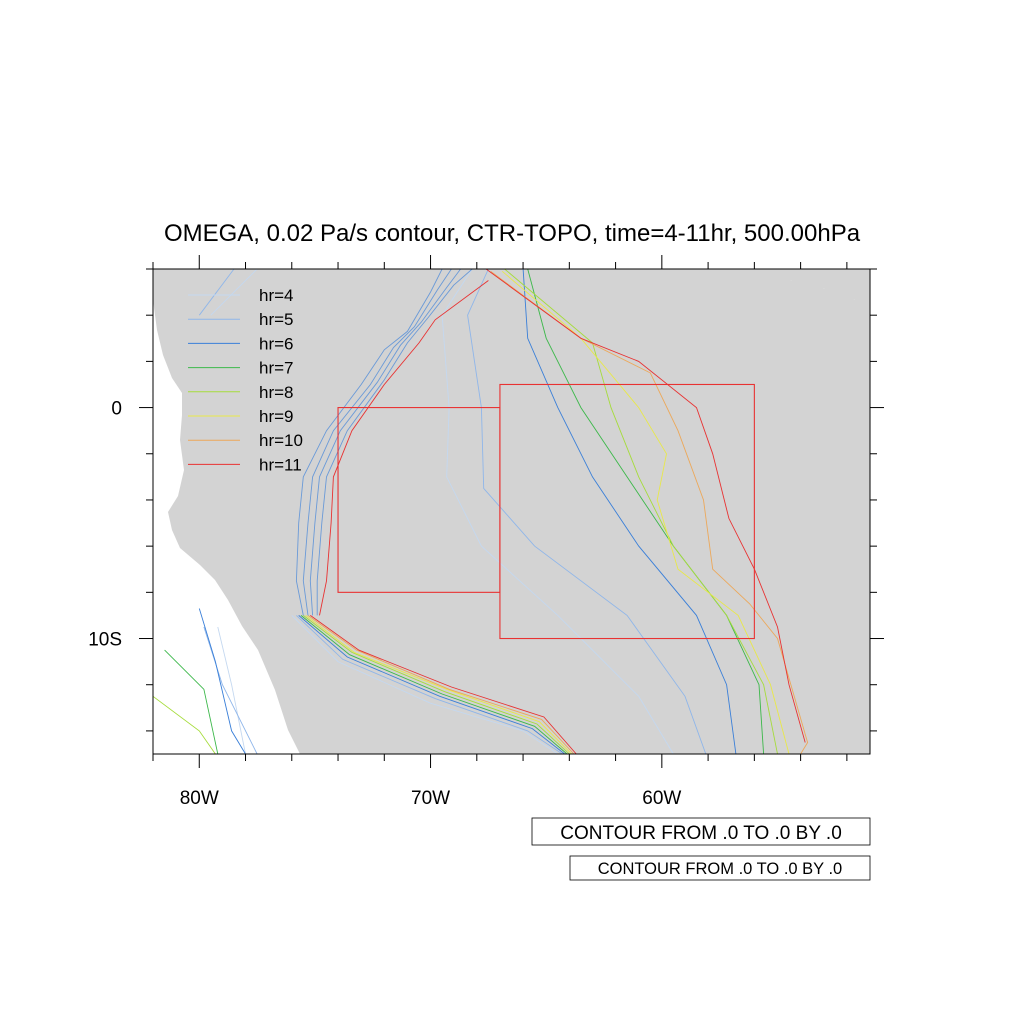 This screenshot has width=1024, height=1024. Describe the element at coordinates (280, 464) in the screenshot. I see `legend-label-8: hr=11` at that location.